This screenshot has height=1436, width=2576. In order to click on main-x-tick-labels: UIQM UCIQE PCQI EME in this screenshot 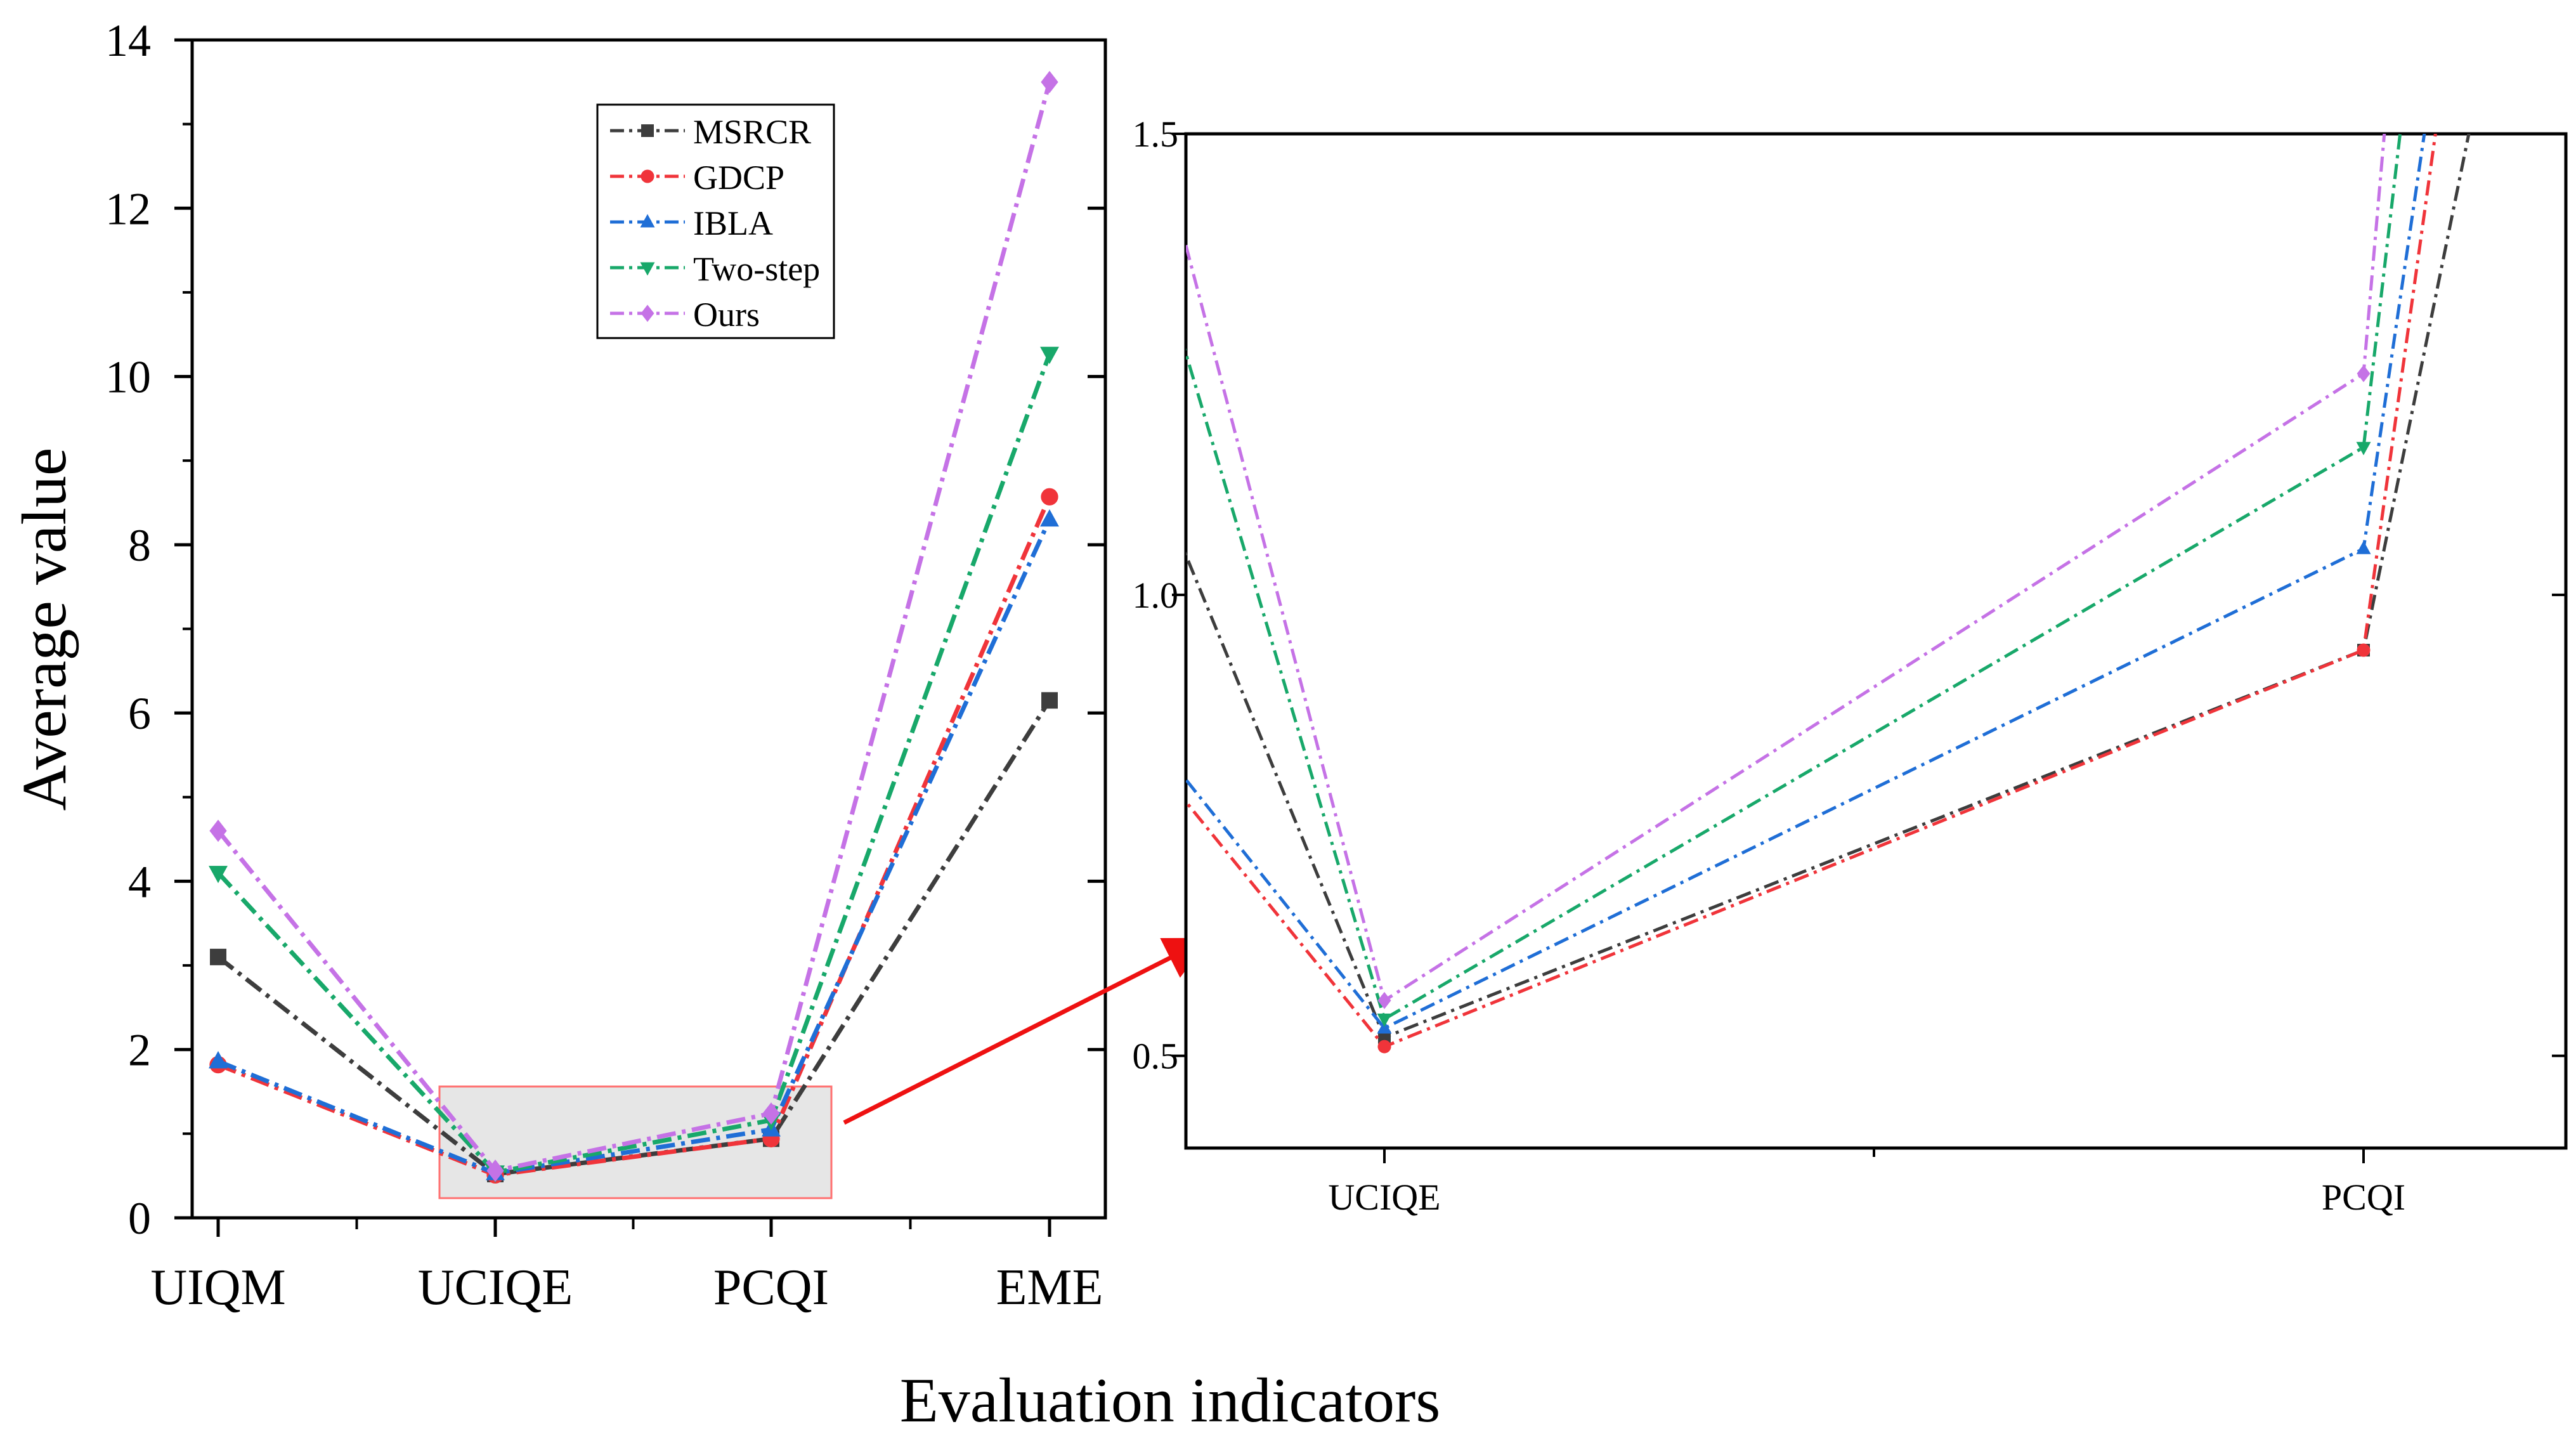, I will do `click(626, 1287)`.